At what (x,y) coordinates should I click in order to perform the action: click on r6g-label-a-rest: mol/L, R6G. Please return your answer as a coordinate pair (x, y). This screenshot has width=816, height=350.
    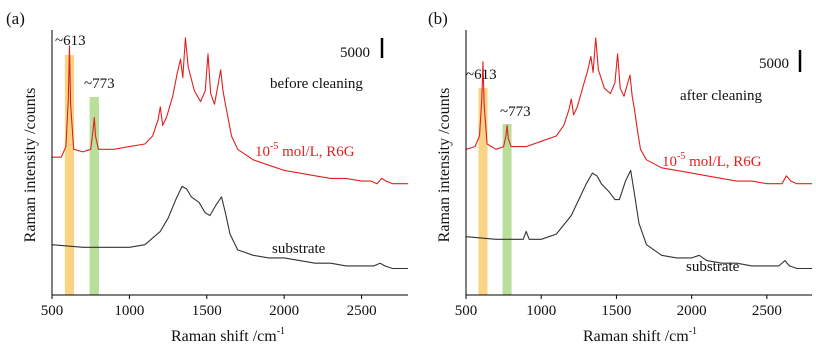
    Looking at the image, I should click on (316, 152).